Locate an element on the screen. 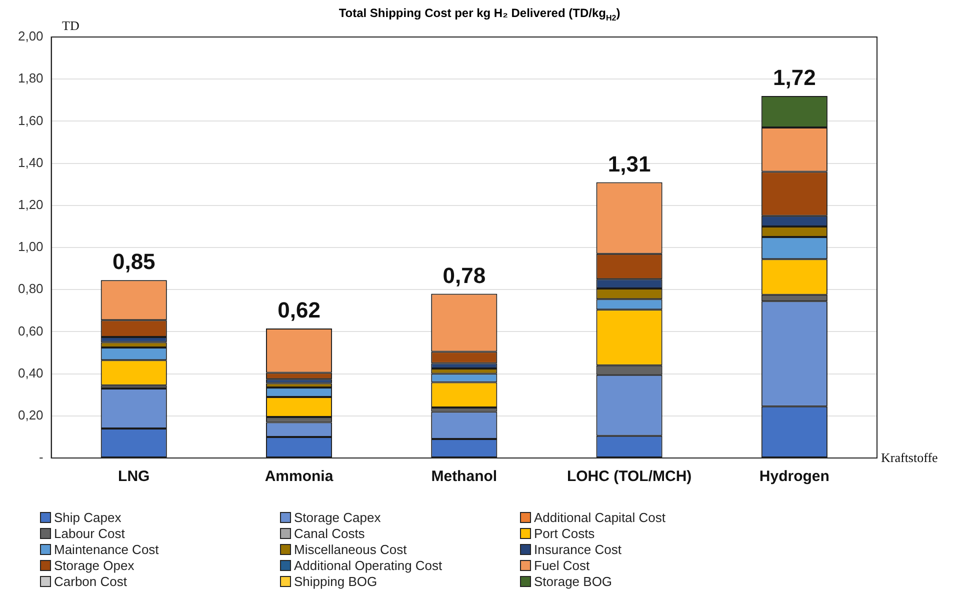 The height and width of the screenshot is (596, 959). y-tick-label: 0,80 is located at coordinates (31, 288).